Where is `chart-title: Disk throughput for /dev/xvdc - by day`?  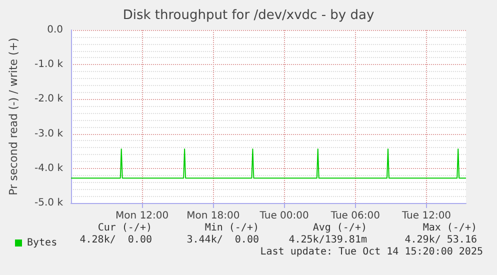 chart-title: Disk throughput for /dev/xvdc - by day is located at coordinates (248, 15).